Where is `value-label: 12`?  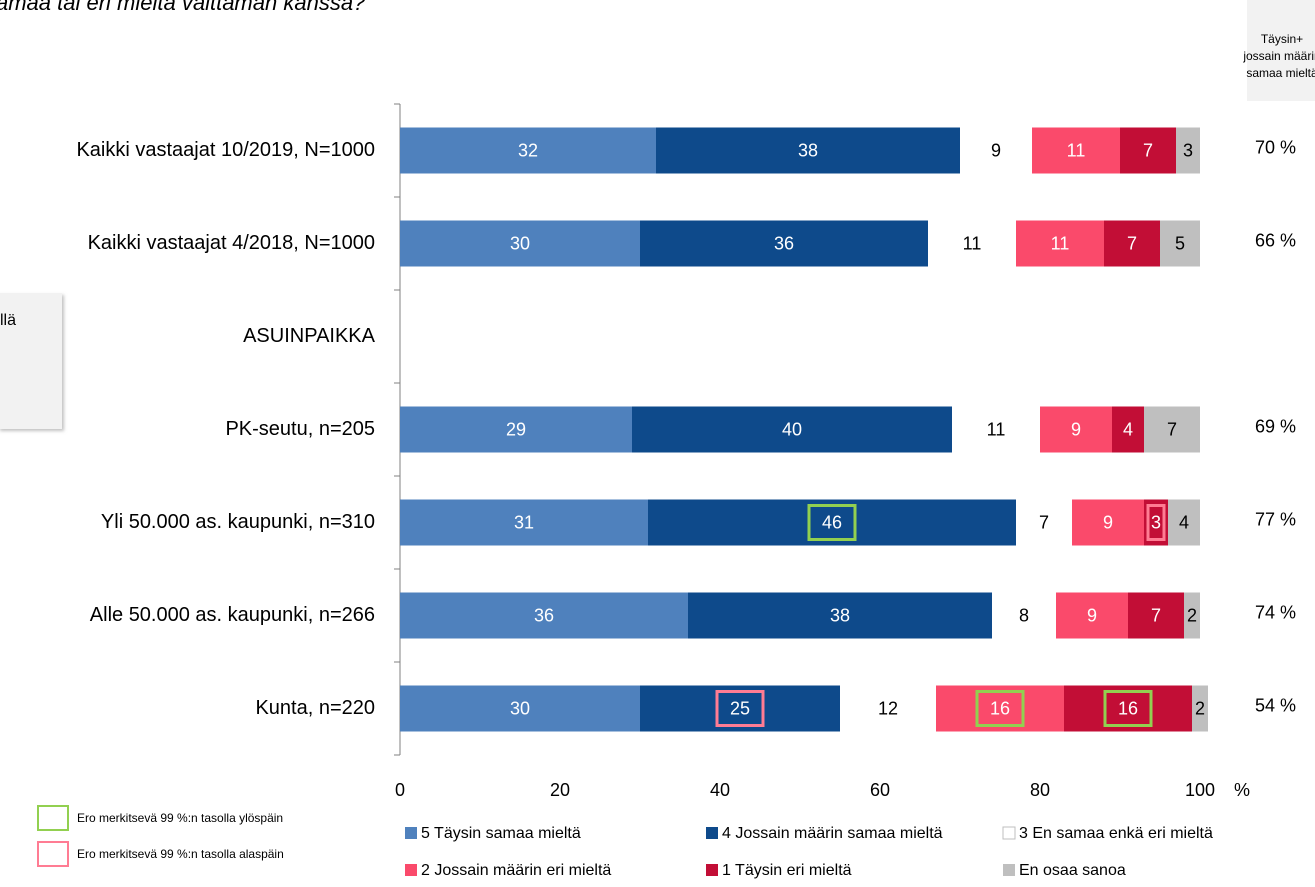 value-label: 12 is located at coordinates (888, 708).